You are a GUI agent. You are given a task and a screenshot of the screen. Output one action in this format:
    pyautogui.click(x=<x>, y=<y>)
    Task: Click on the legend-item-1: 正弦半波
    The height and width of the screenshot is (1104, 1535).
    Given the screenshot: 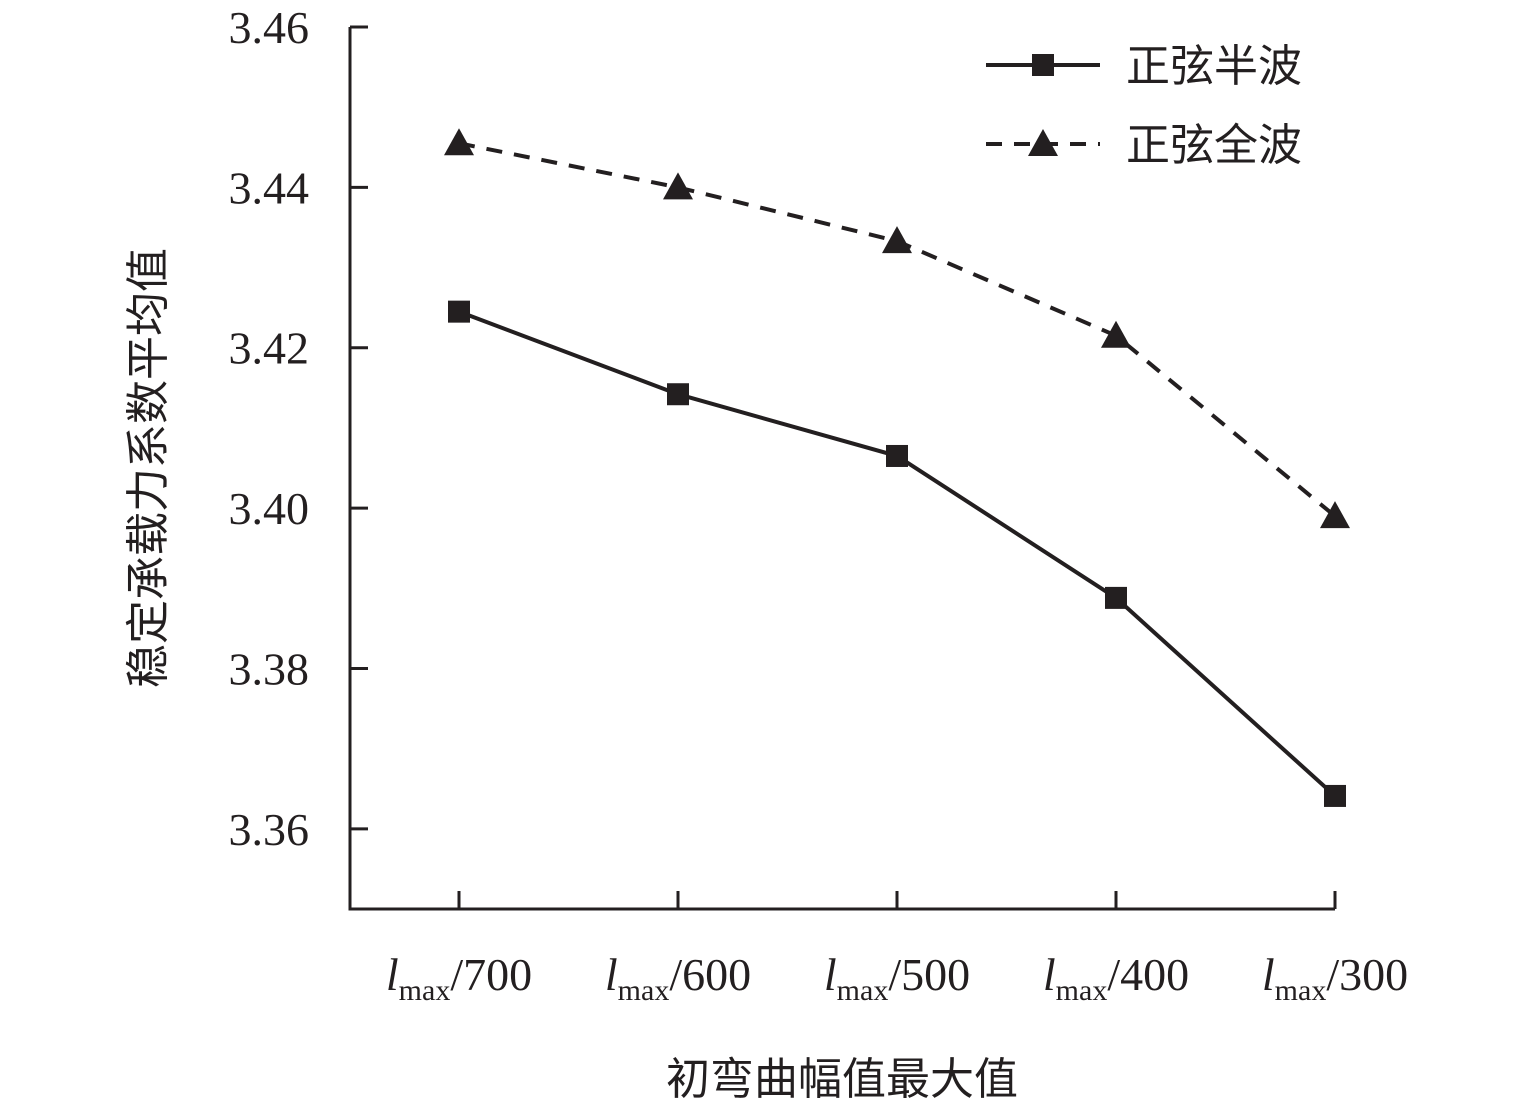 What is the action you would take?
    pyautogui.click(x=1144, y=66)
    